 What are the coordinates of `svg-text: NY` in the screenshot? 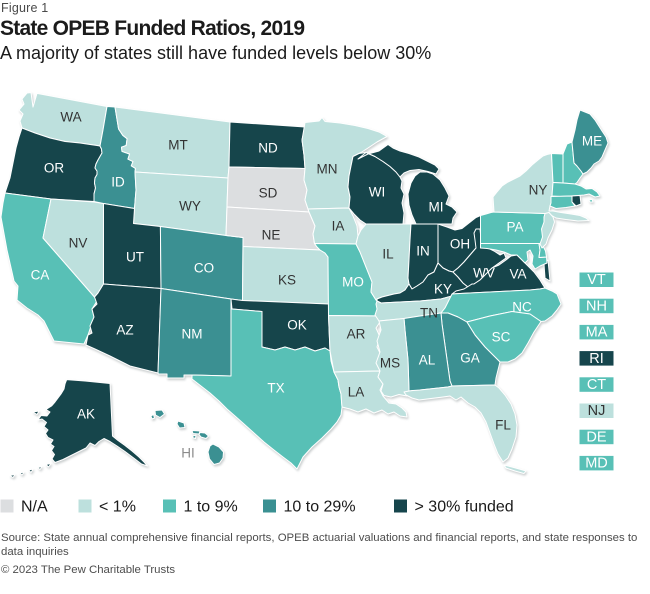 It's located at (538, 190).